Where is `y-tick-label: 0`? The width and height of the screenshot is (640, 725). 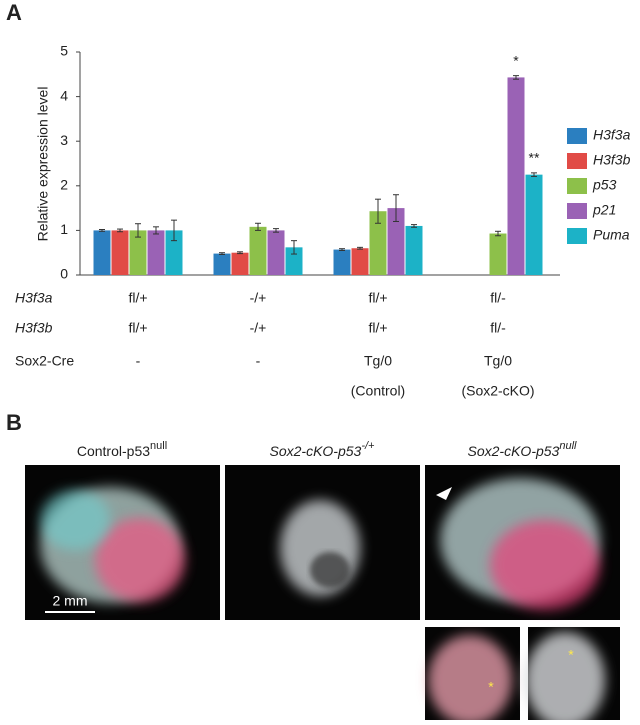 y-tick-label: 0 is located at coordinates (64, 274).